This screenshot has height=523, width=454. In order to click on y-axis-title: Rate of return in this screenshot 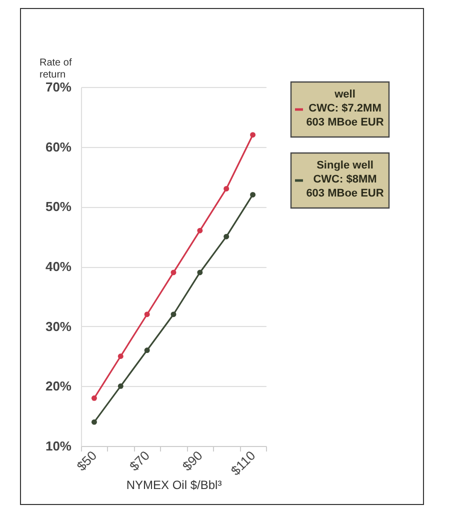, I will do `click(56, 69)`.